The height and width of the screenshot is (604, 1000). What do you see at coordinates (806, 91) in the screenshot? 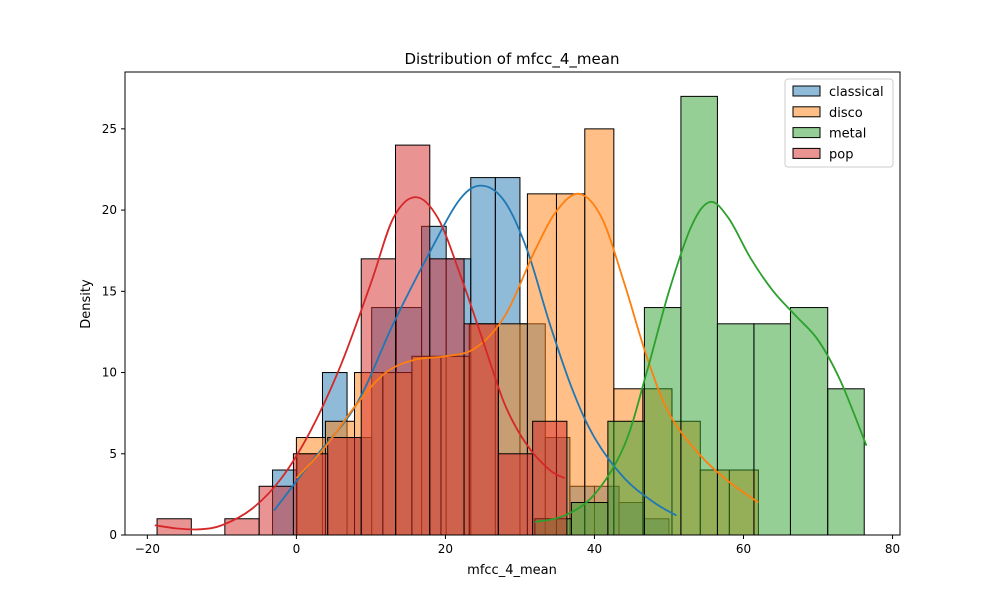
I see `legend-swatch-classical` at bounding box center [806, 91].